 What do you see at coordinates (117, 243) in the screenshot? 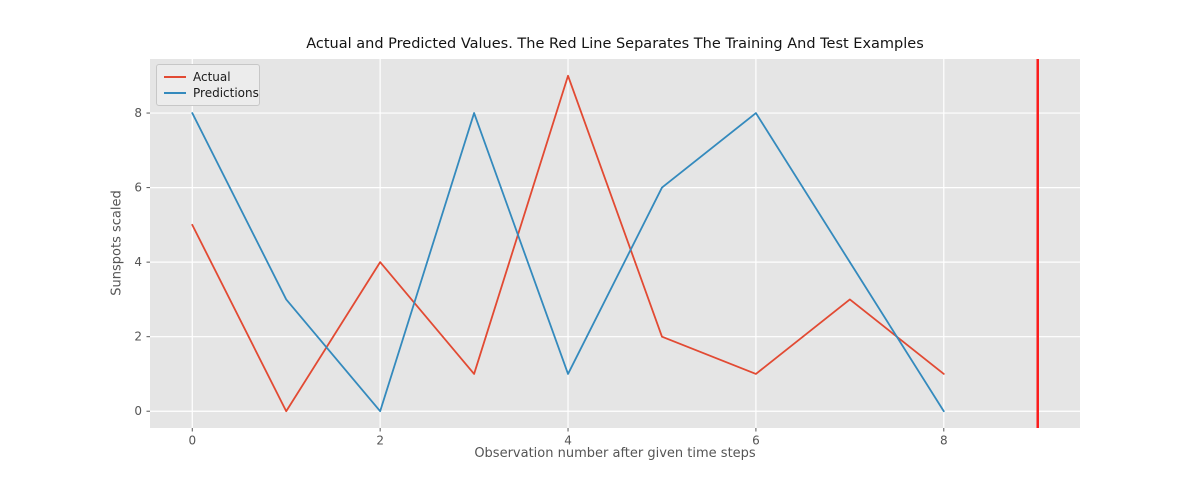
I see `y-axis-label: Sunspots scaled` at bounding box center [117, 243].